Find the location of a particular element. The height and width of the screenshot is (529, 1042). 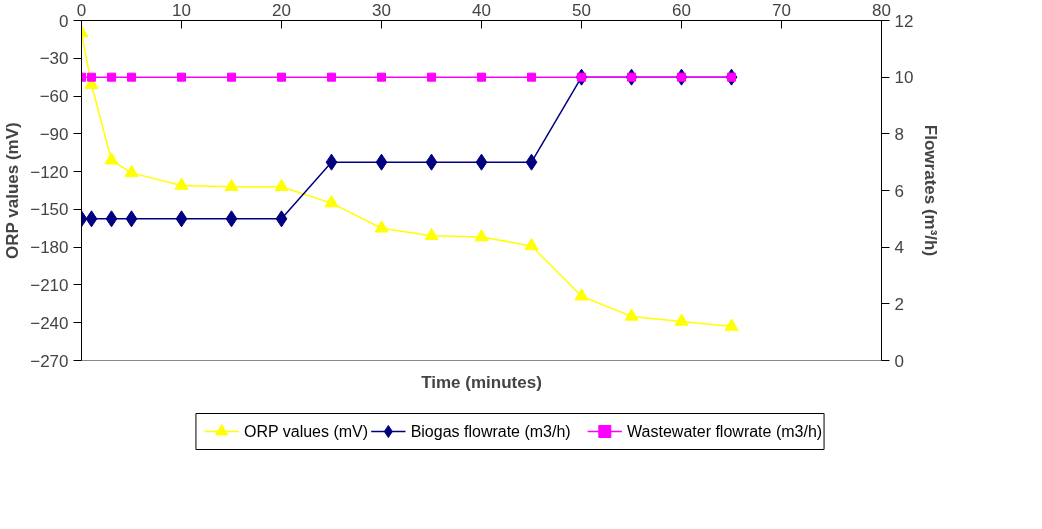

y2-axis-title: Flowrates (m³/h) is located at coordinates (931, 190).